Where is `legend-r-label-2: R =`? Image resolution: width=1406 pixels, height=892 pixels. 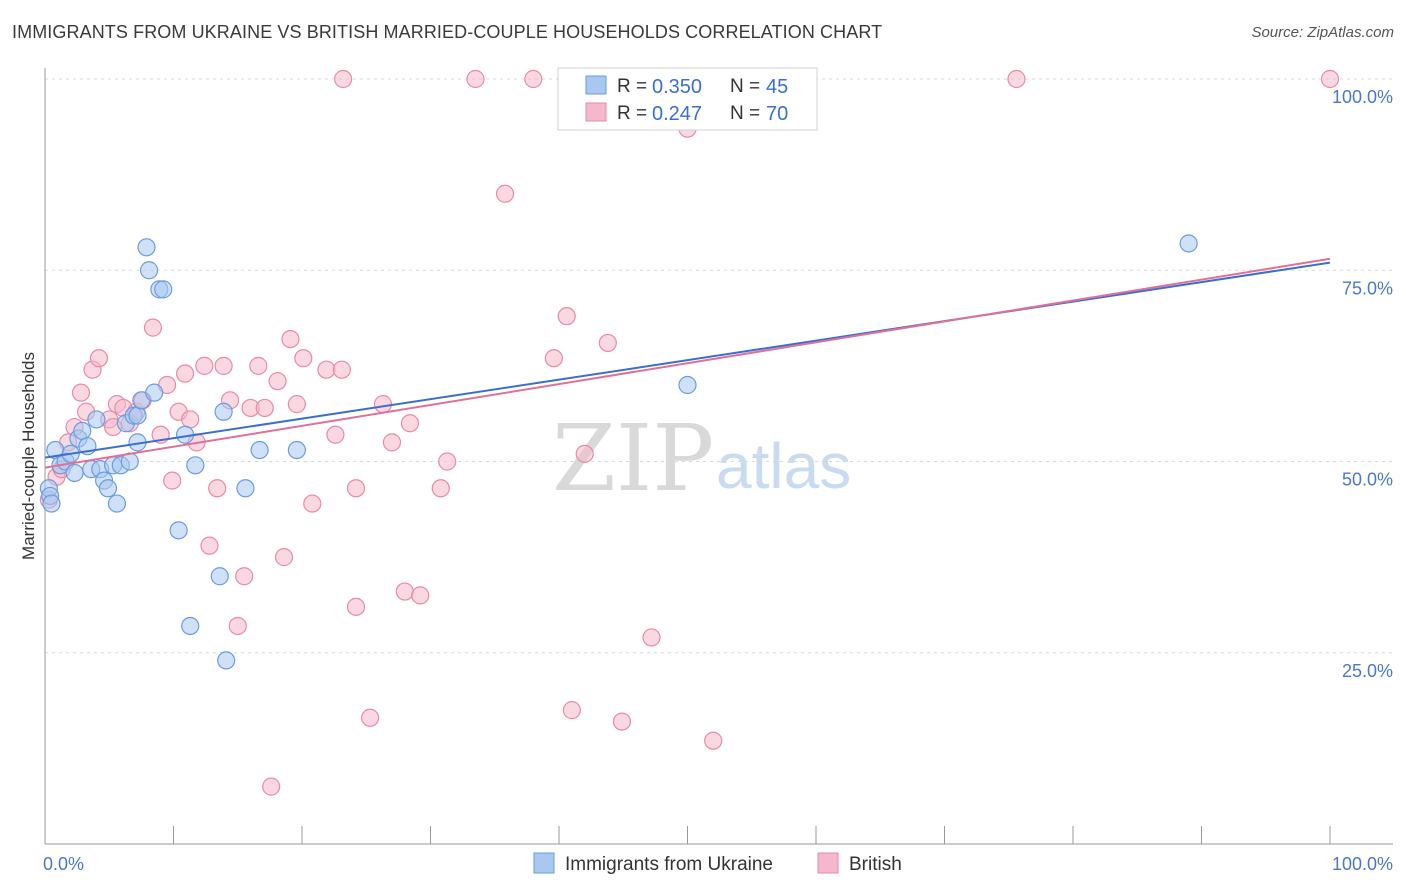 legend-r-label-2: R = is located at coordinates (632, 113).